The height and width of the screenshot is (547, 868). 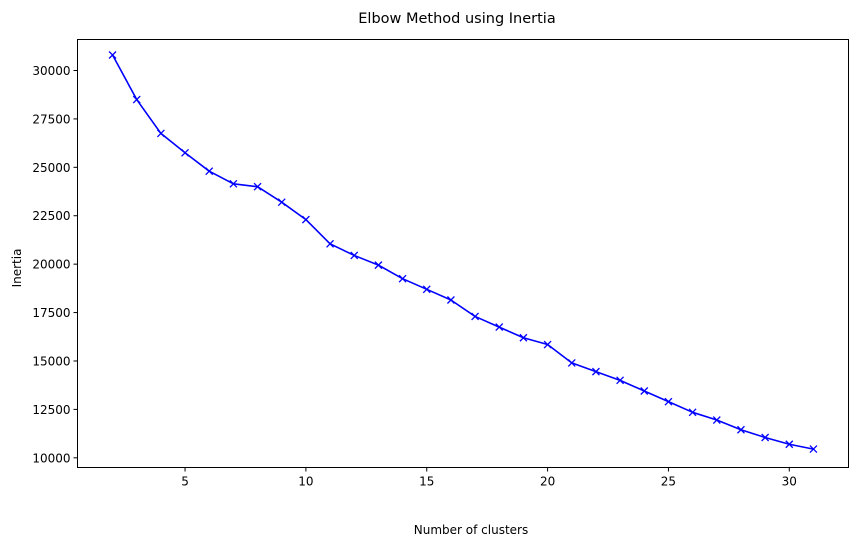 What do you see at coordinates (547, 482) in the screenshot?
I see `x-tick-label: 20` at bounding box center [547, 482].